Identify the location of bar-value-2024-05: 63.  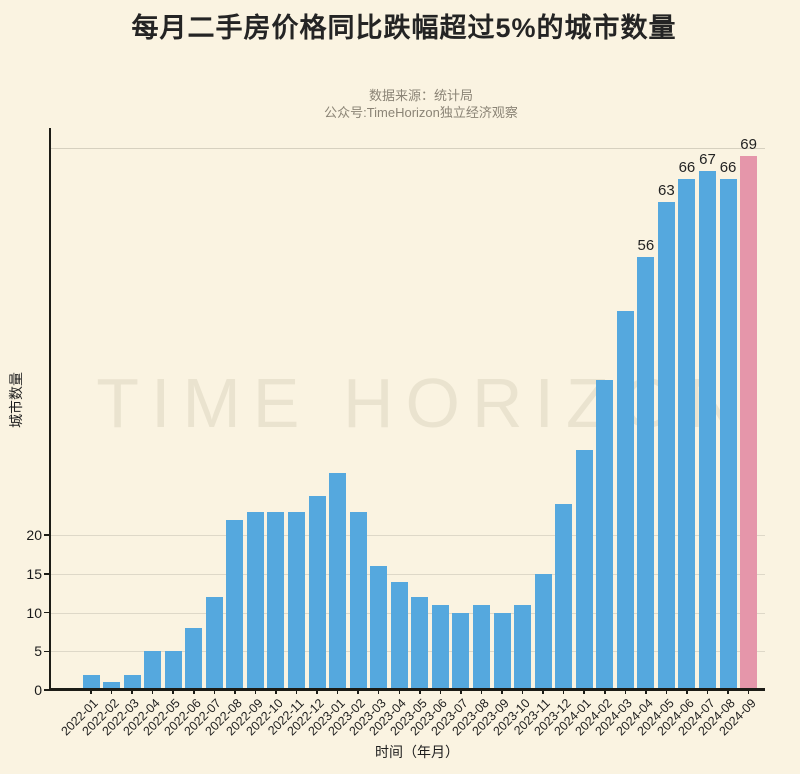
(666, 191).